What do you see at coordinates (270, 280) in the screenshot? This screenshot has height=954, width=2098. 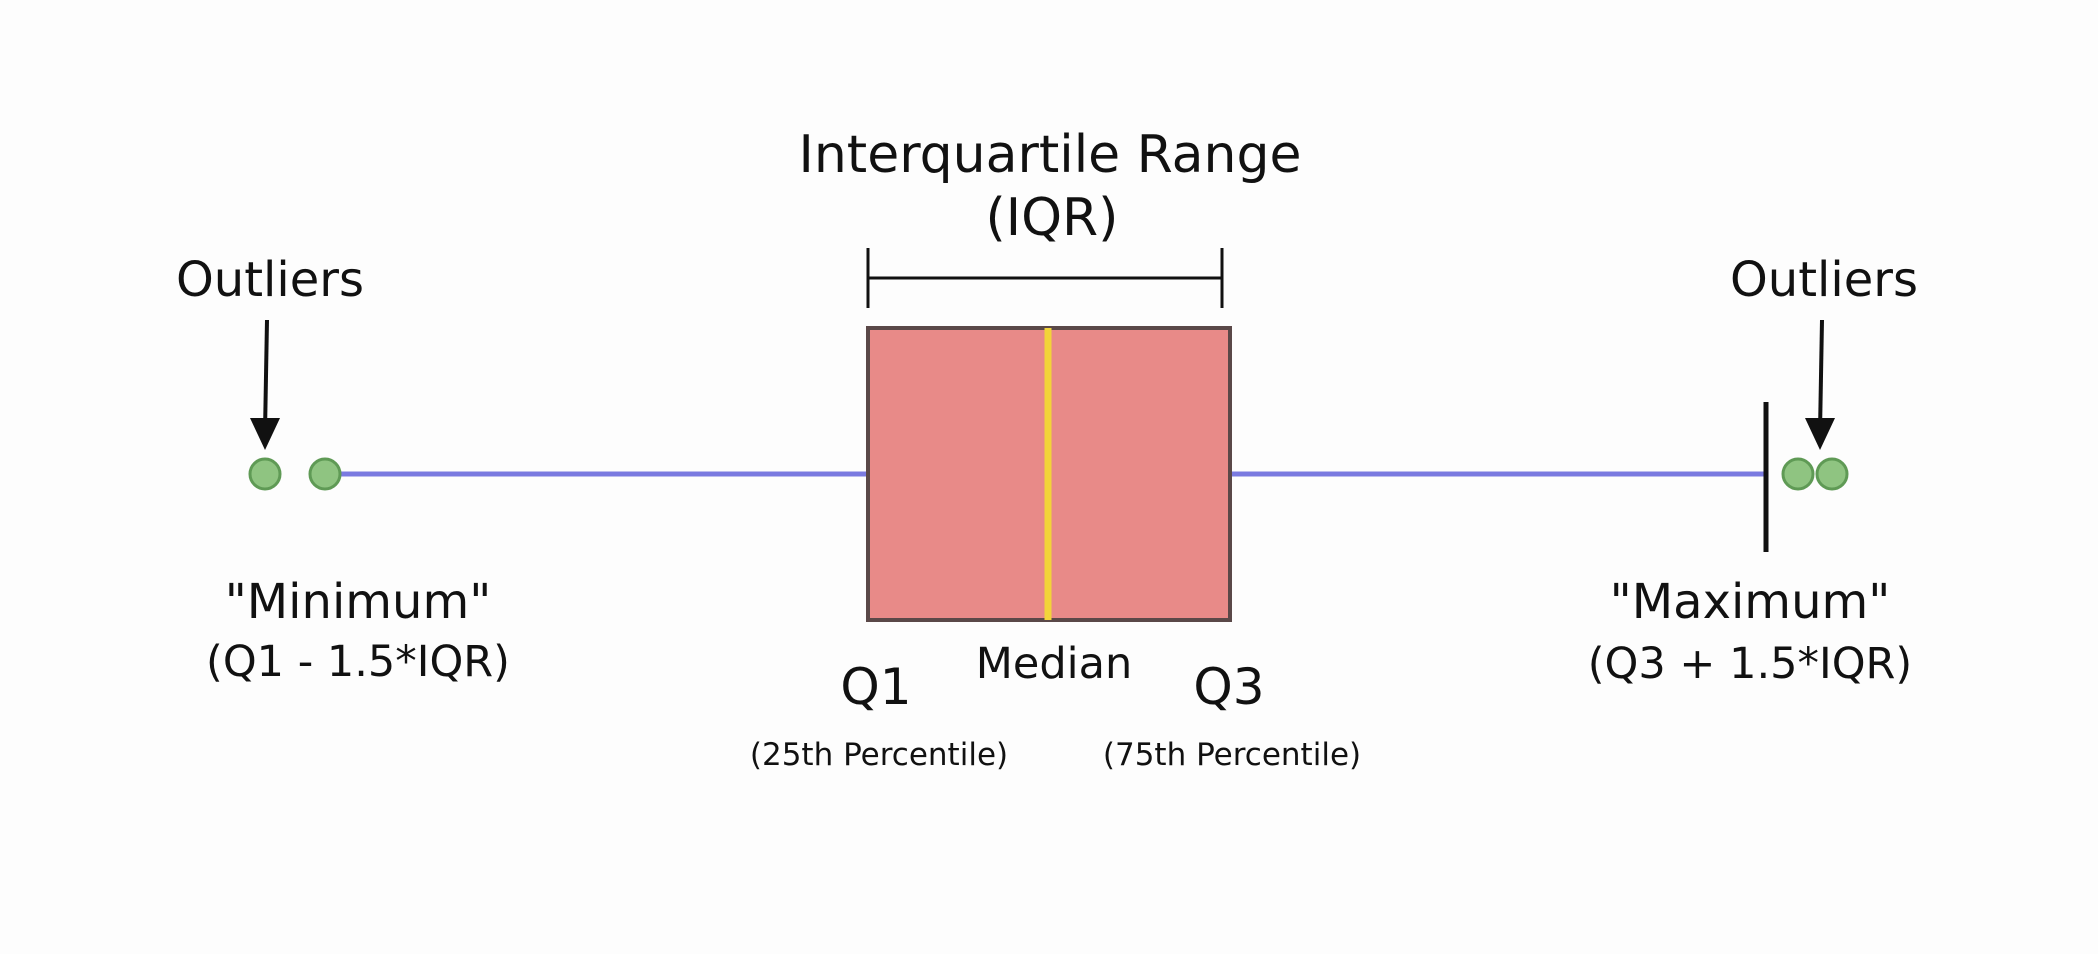 I see `outliers-left-label: Outliers` at bounding box center [270, 280].